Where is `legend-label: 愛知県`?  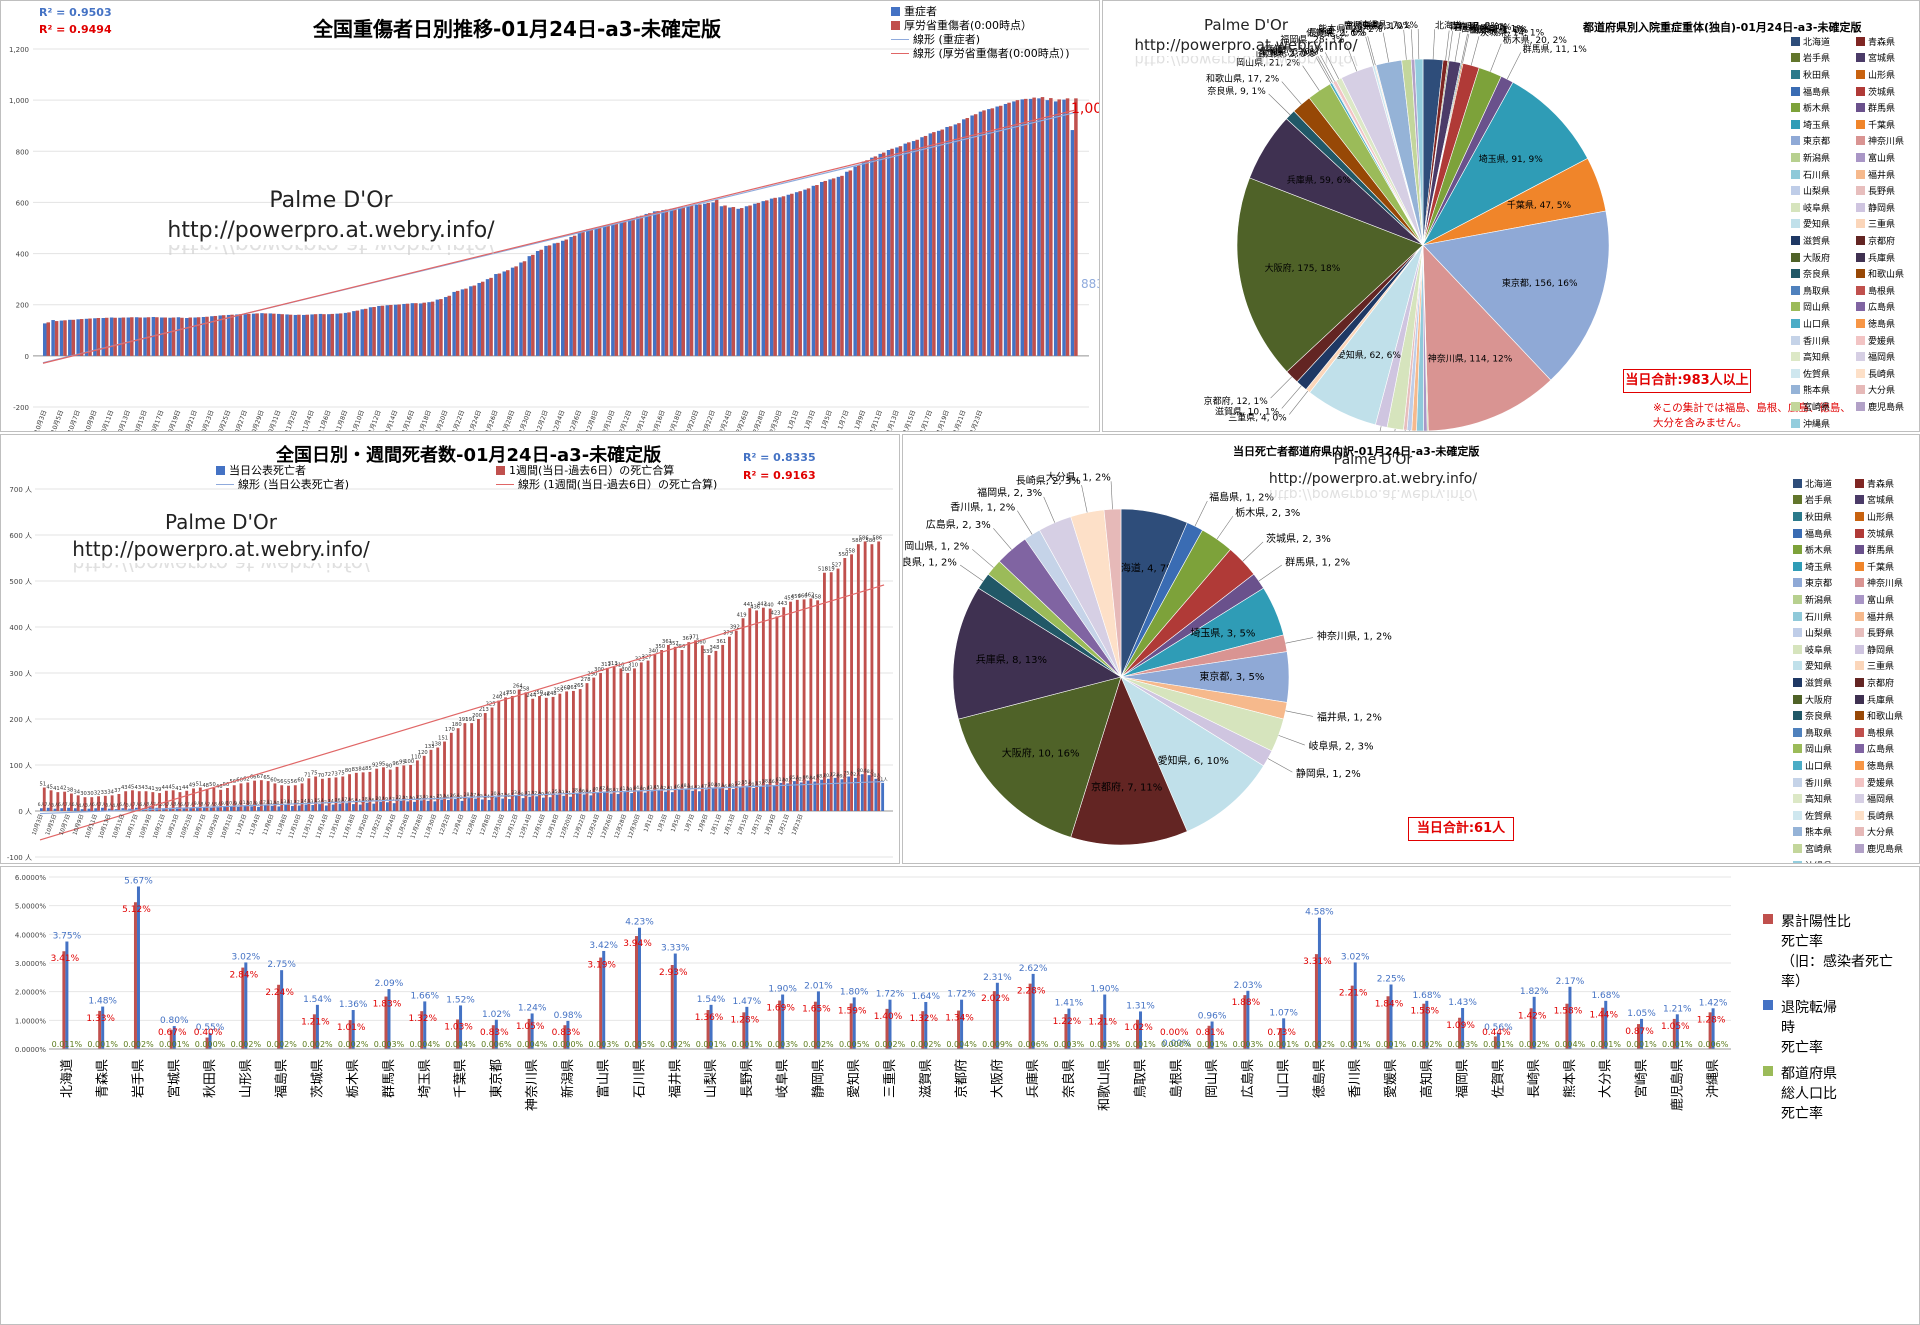 legend-label: 愛知県 is located at coordinates (1819, 667).